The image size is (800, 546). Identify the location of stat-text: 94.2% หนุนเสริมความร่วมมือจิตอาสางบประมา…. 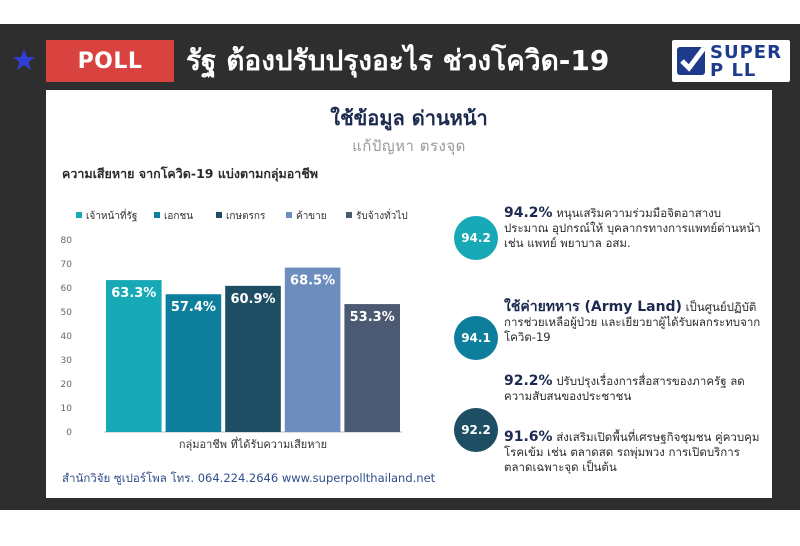
(634, 228).